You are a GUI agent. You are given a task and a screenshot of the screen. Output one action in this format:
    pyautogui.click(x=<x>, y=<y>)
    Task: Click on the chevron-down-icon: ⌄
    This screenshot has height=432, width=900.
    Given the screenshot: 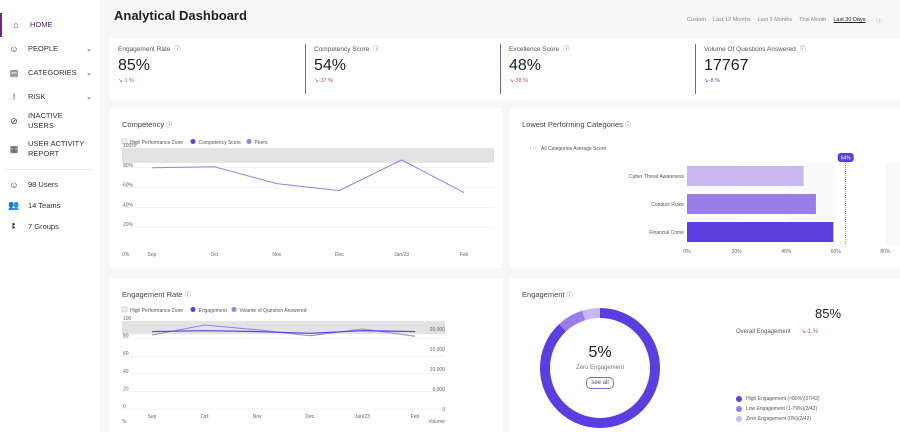 What is the action you would take?
    pyautogui.click(x=89, y=97)
    